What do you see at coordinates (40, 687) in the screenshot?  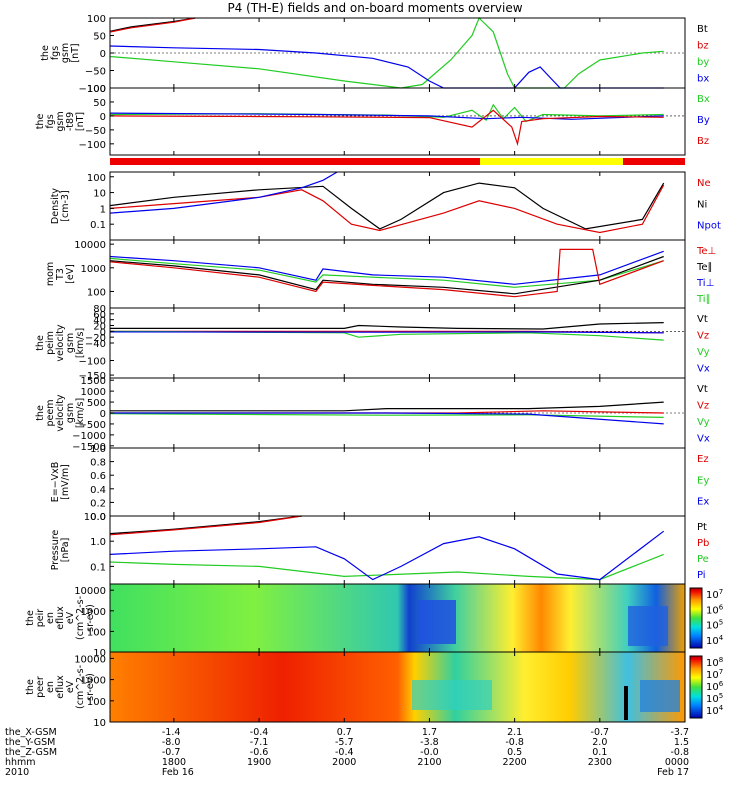 I see `y-axis-label-line: peer` at bounding box center [40, 687].